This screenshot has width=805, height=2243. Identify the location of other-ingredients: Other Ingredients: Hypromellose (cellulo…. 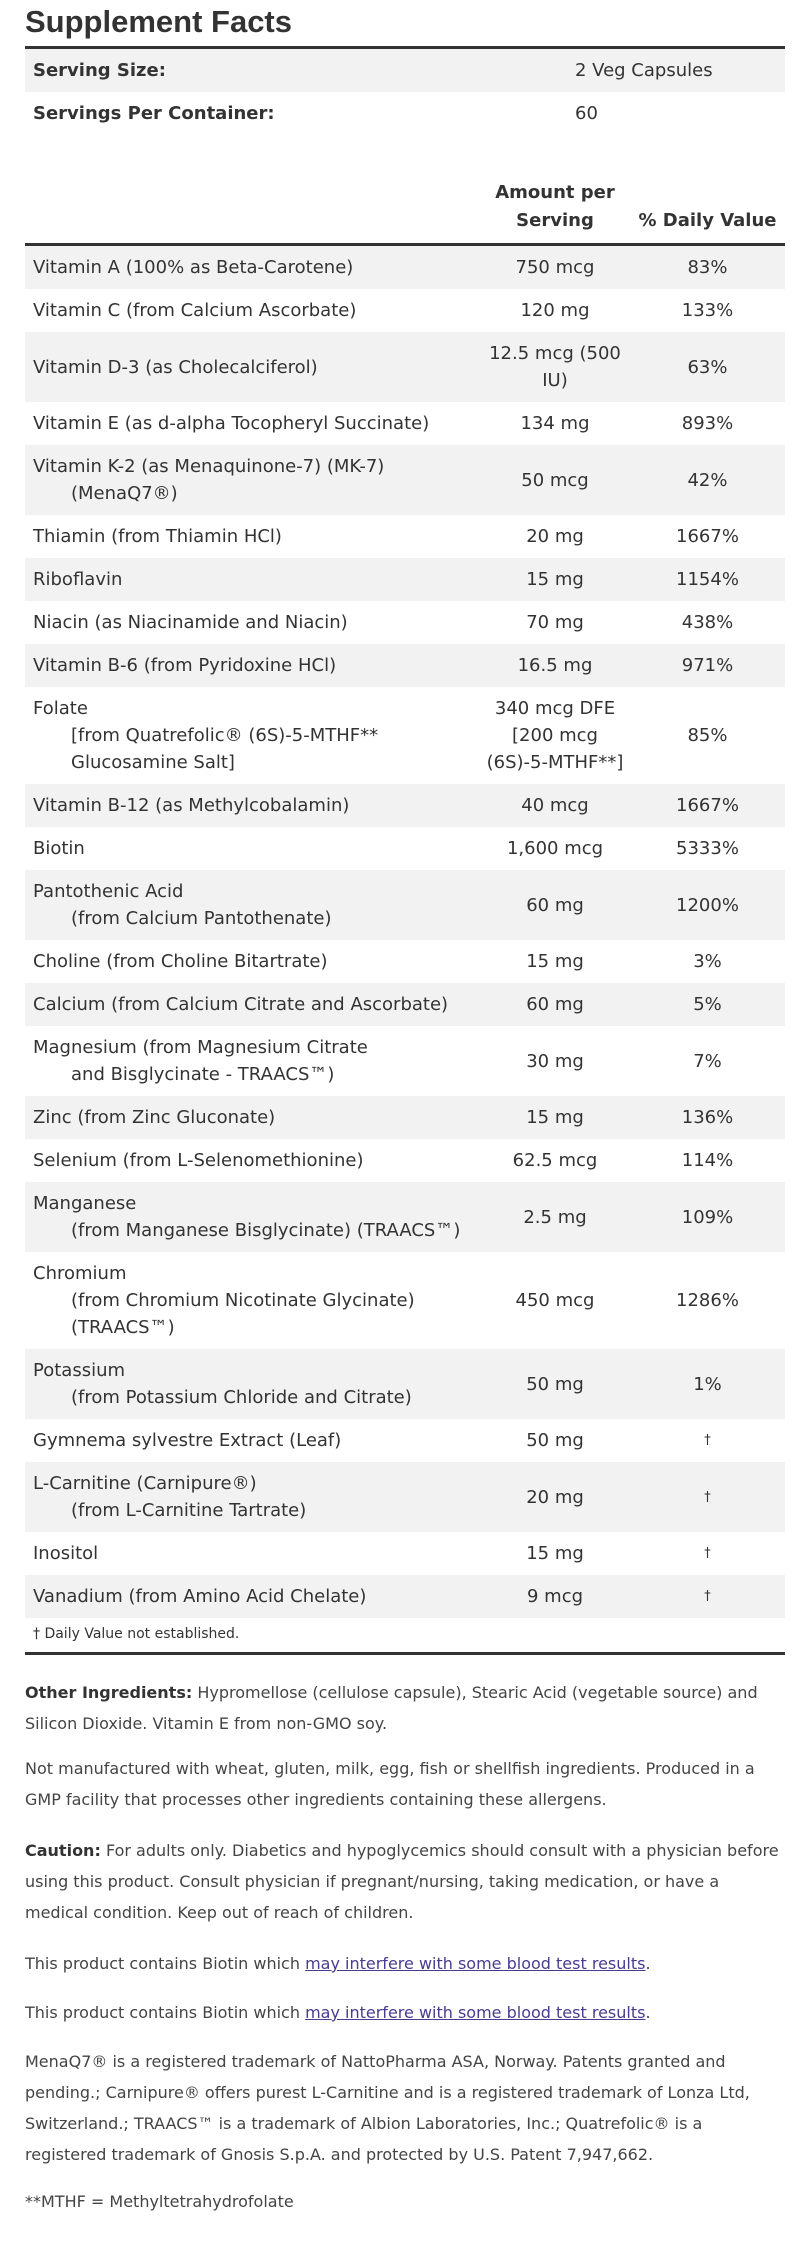
(405, 1708).